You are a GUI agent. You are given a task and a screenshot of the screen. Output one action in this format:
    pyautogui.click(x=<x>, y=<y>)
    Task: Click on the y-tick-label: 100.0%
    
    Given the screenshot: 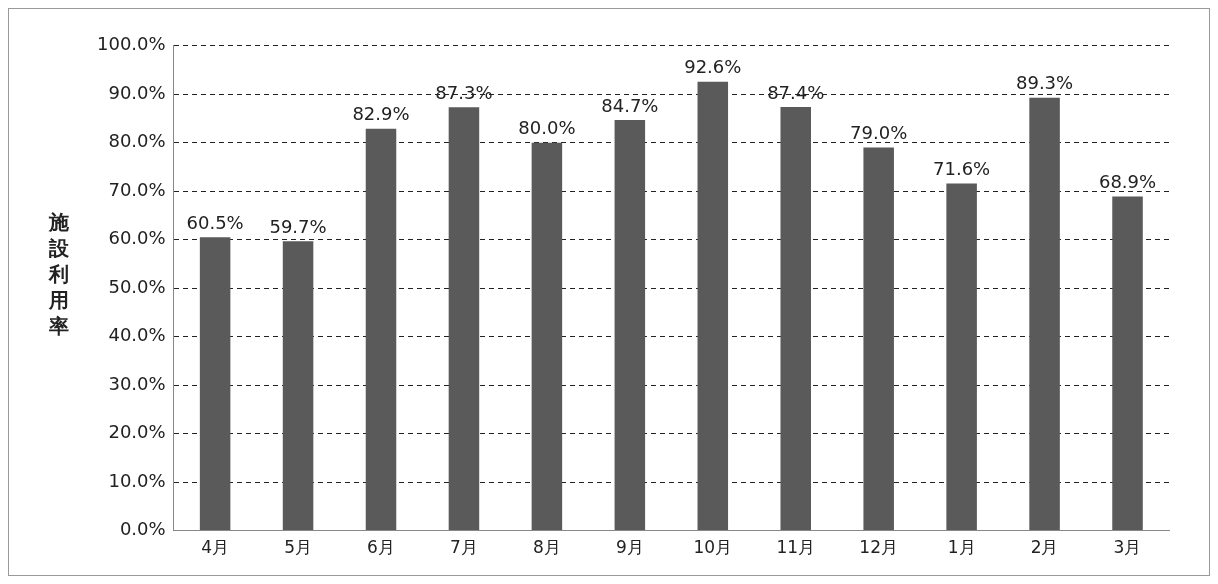 What is the action you would take?
    pyautogui.click(x=131, y=44)
    